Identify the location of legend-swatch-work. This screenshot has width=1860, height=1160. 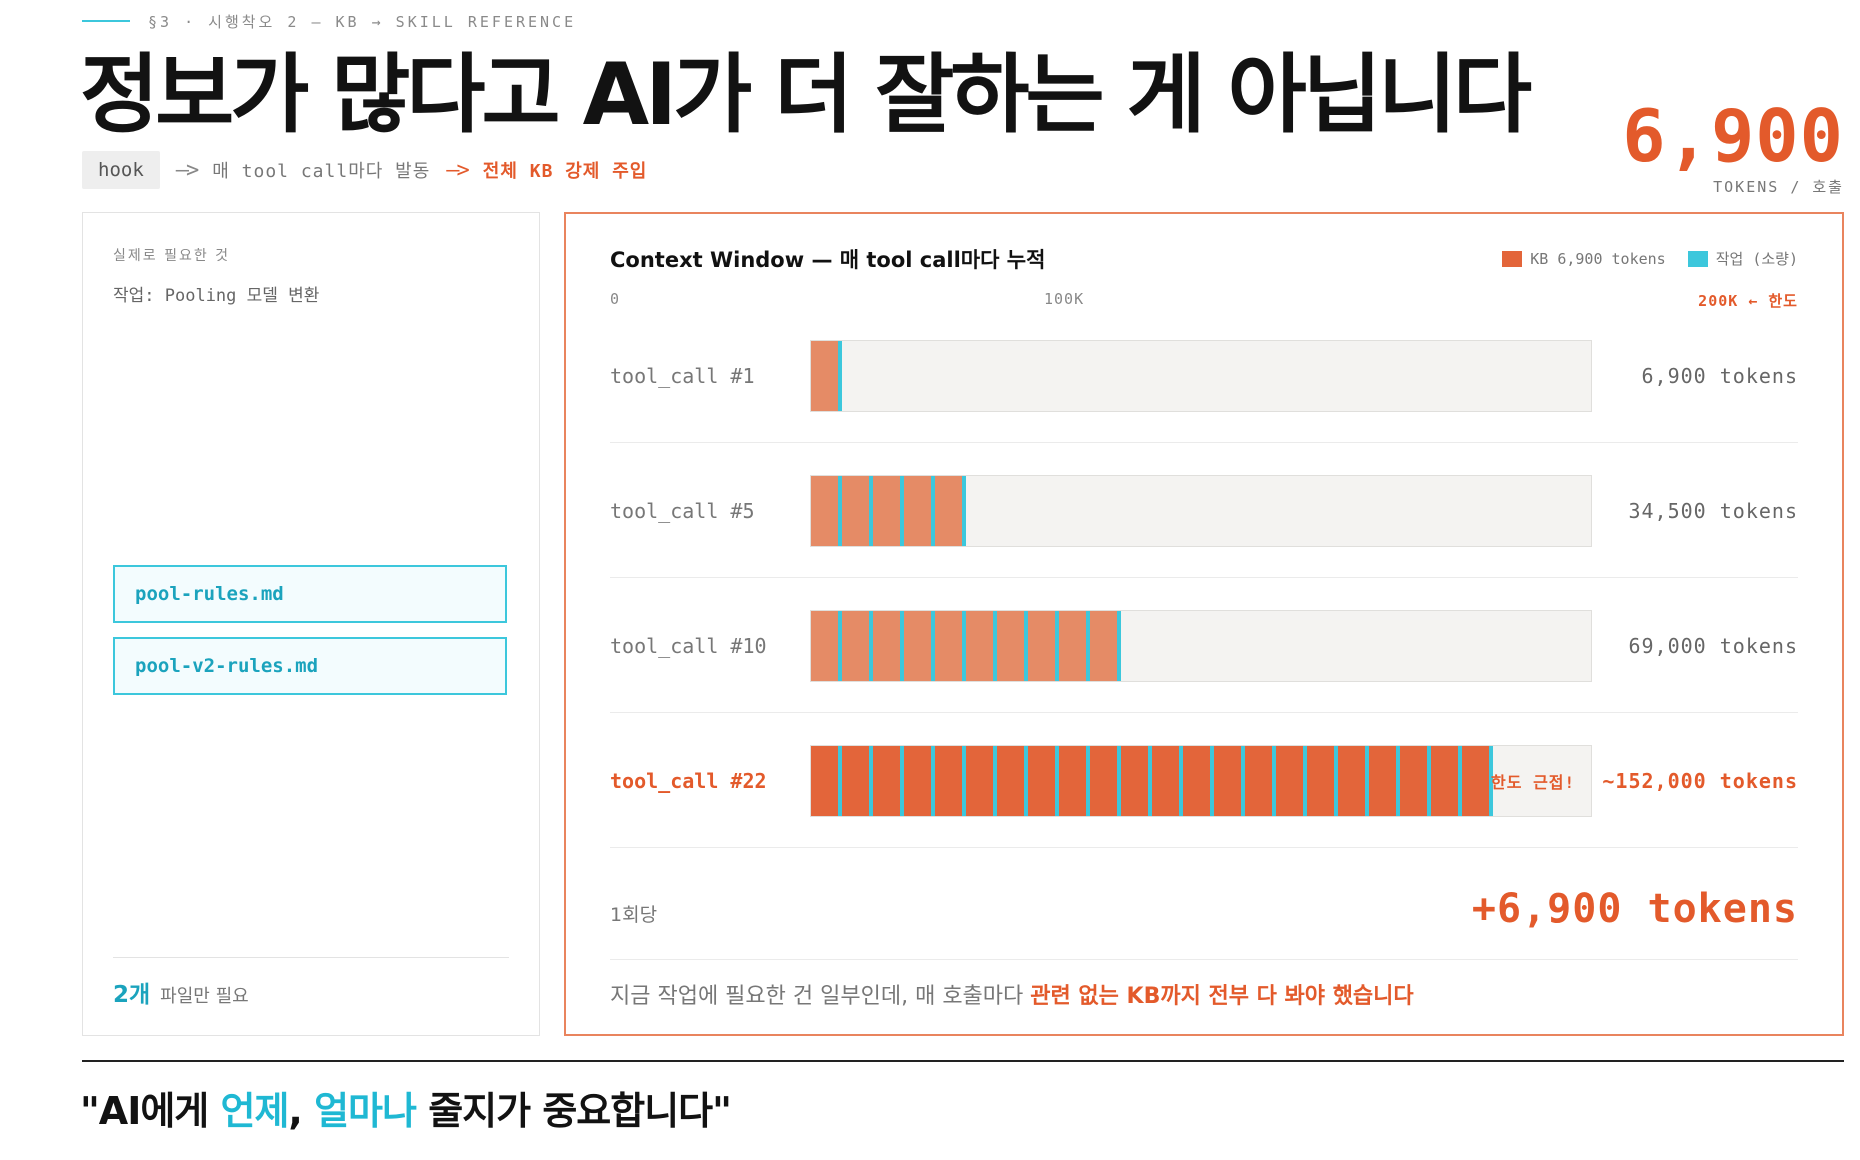
(1697, 258).